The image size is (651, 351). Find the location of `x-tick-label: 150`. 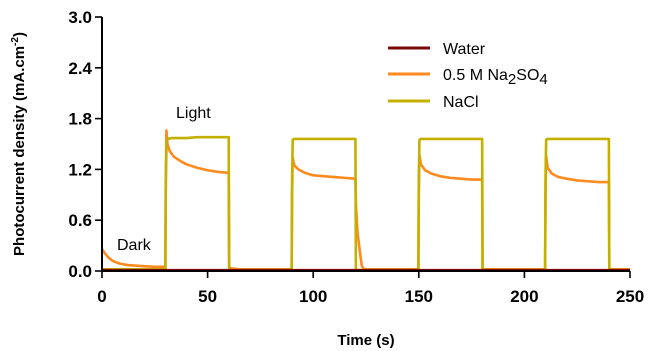

x-tick-label: 150 is located at coordinates (419, 296).